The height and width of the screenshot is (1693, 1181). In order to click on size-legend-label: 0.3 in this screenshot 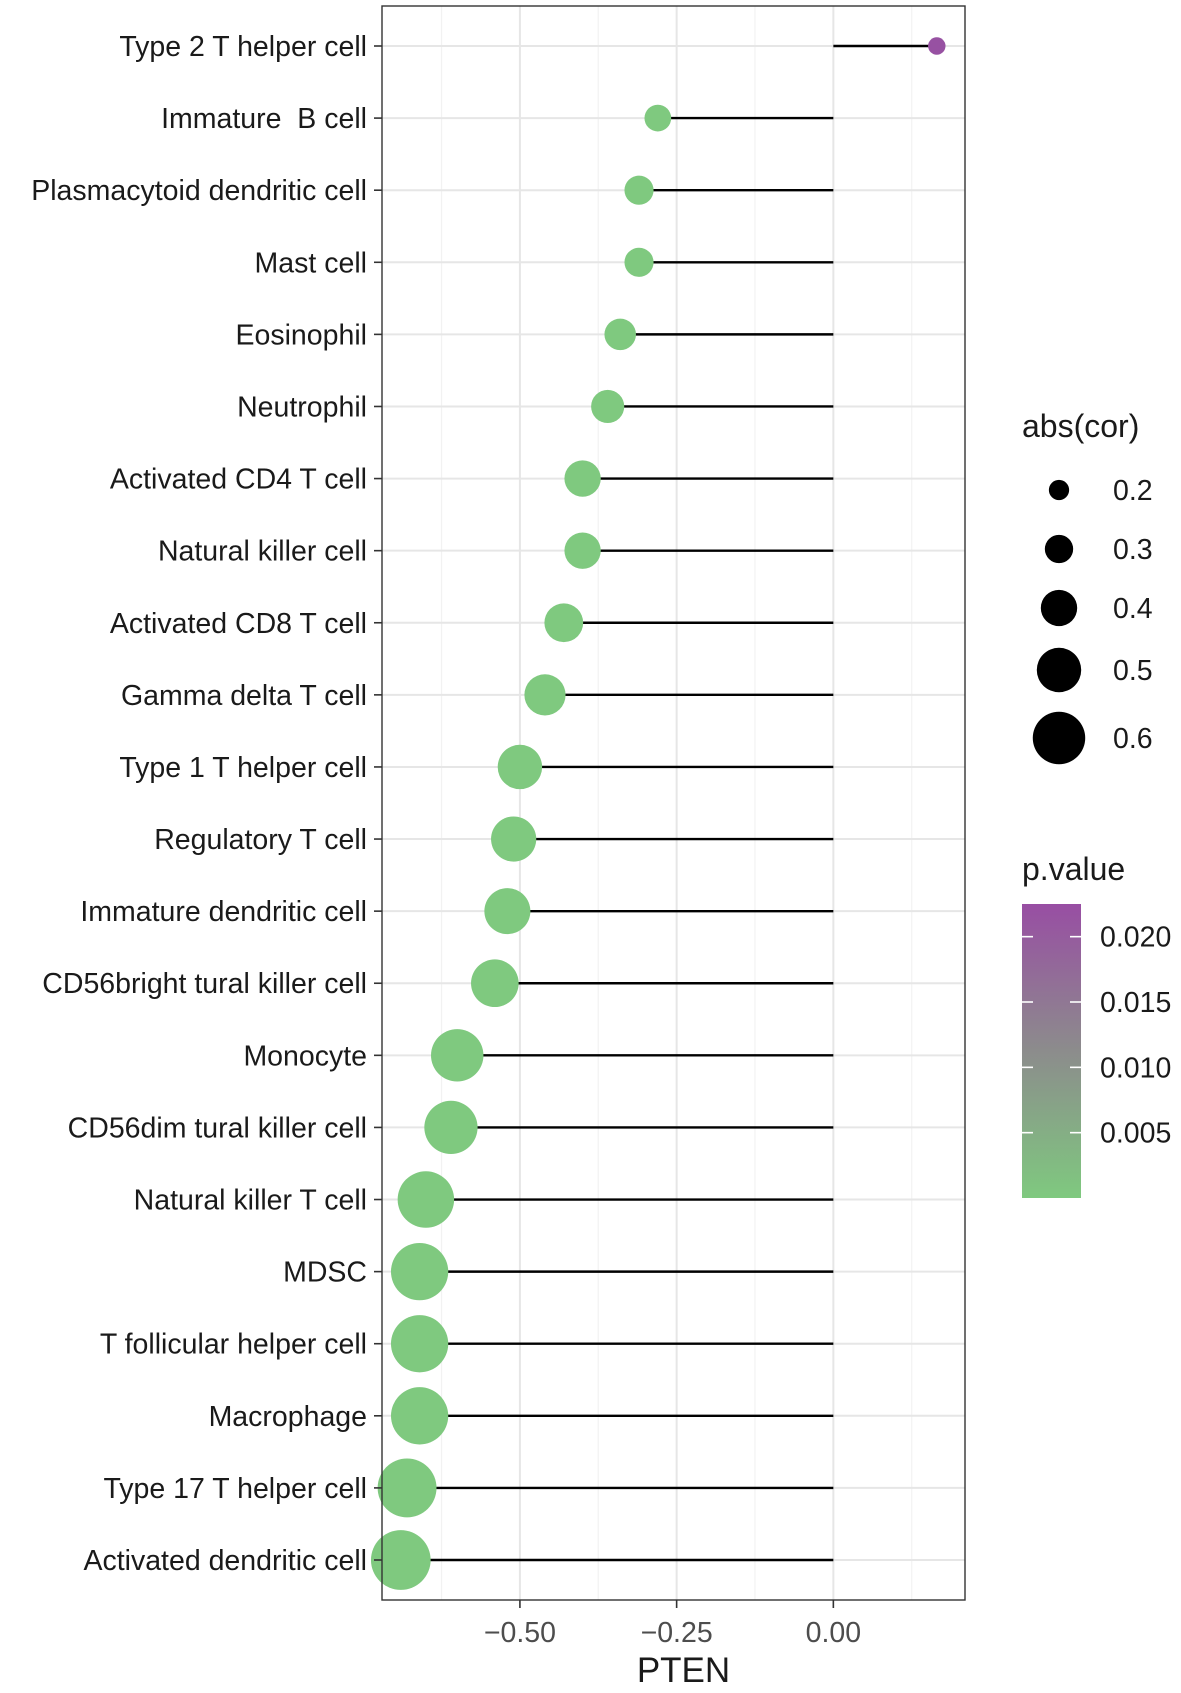, I will do `click(1133, 550)`.